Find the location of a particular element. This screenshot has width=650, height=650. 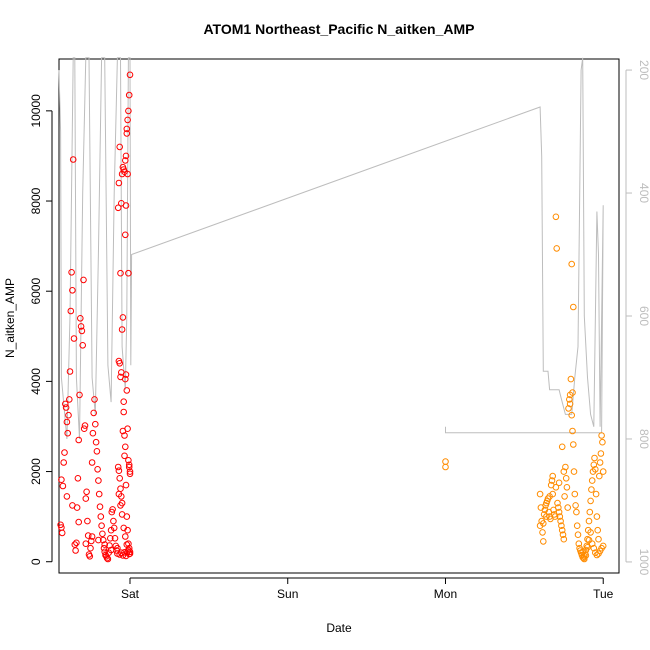

y2-tick-label: 200 is located at coordinates (643, 70).